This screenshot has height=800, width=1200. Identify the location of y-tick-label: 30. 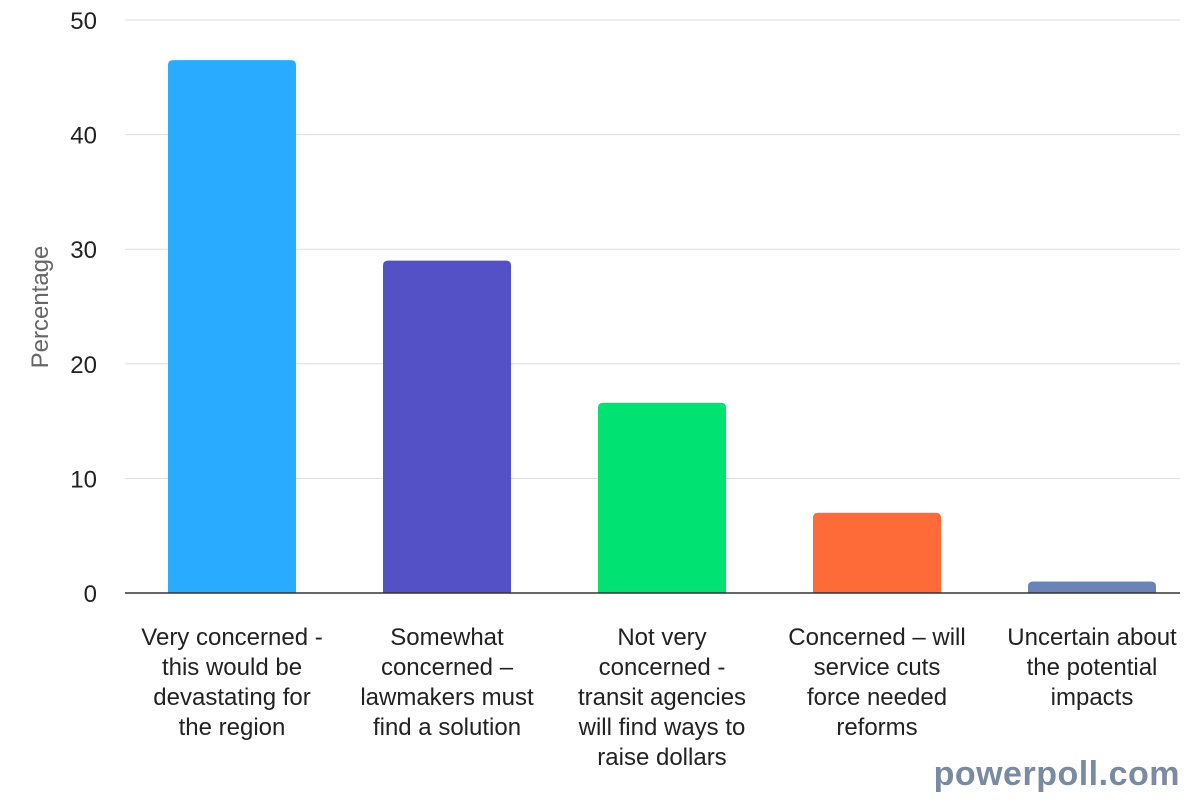
(83, 250).